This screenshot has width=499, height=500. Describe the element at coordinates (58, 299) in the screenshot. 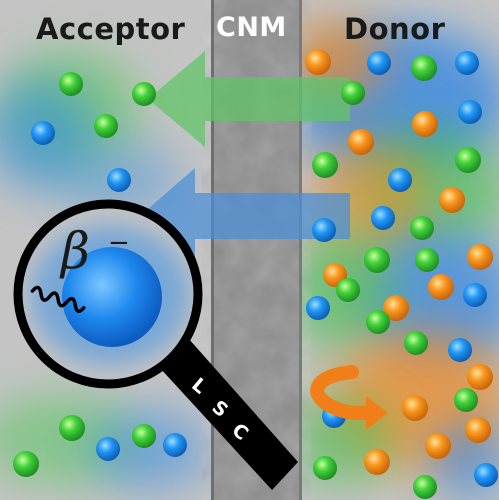

I see `wavy-line-icon` at that location.